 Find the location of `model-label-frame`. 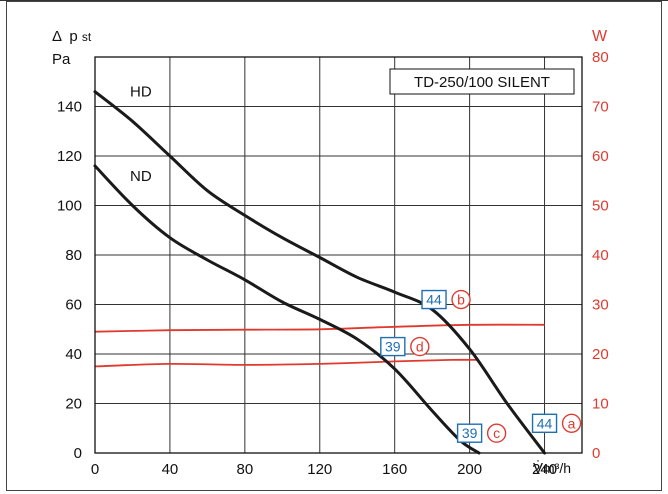

model-label-frame is located at coordinates (482, 81).